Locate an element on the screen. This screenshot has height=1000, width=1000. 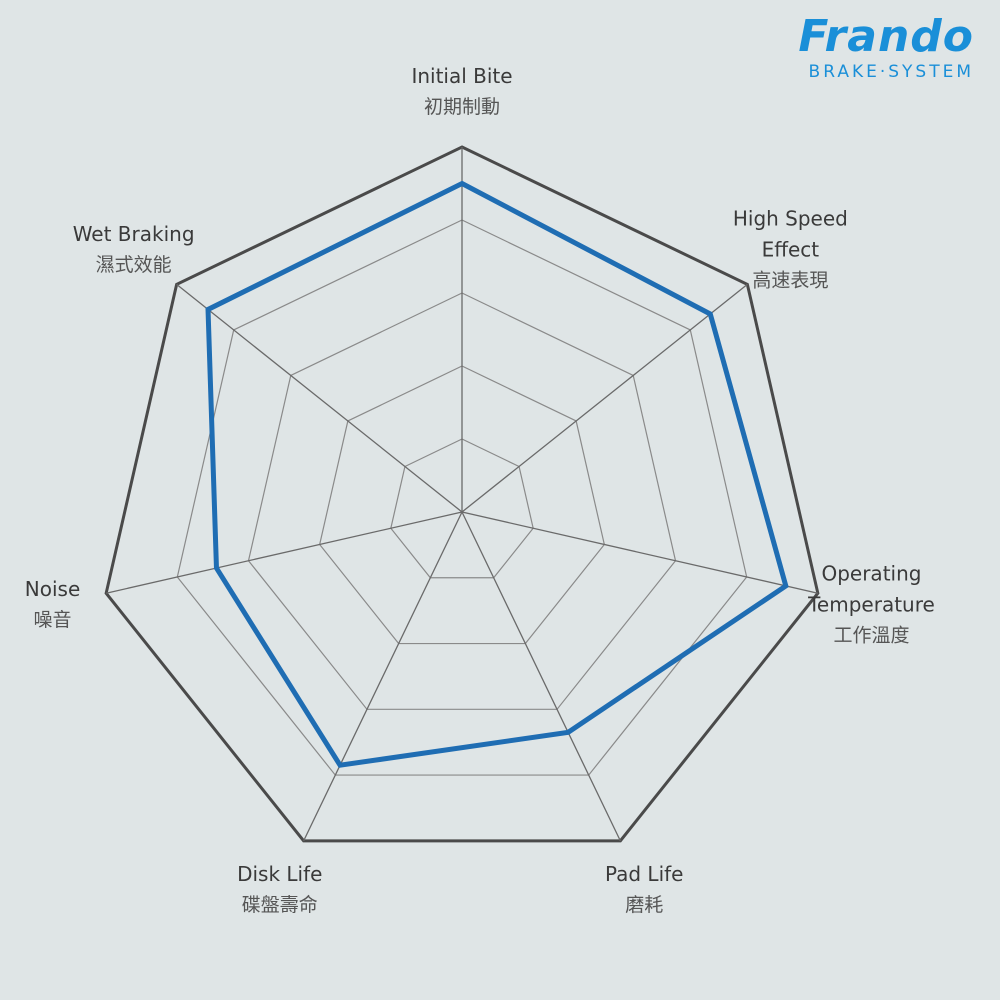
axis-label: Noise 噪音 is located at coordinates (66, 605).